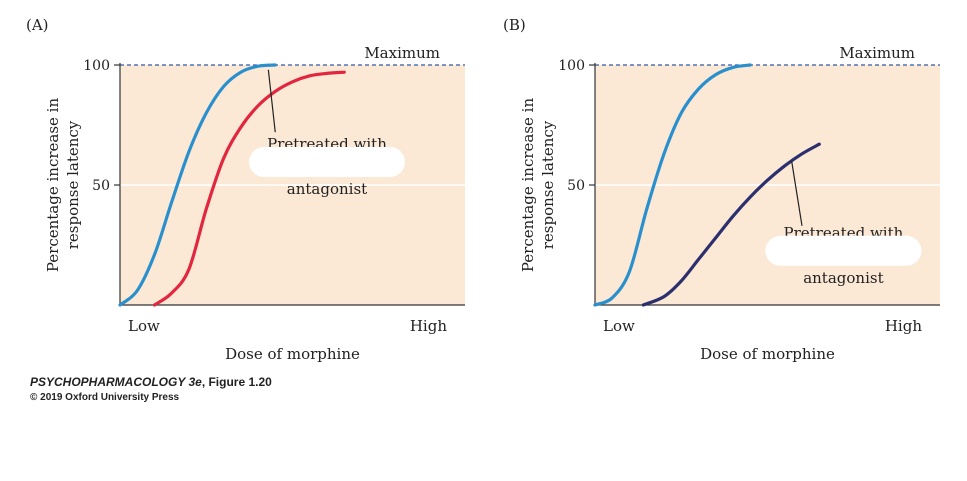 The width and height of the screenshot is (967, 481). I want to click on figure-credit: PSYCHOPHARMACOLOGY 3e, Figure 1.20, so click(151, 382).